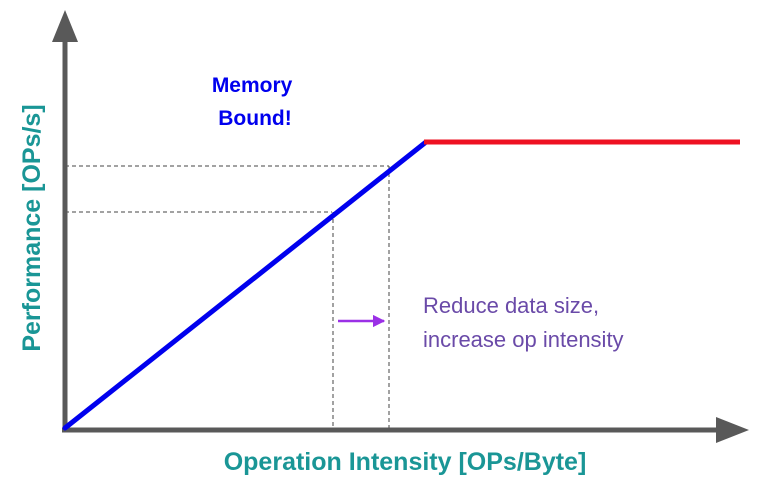 The width and height of the screenshot is (757, 491). What do you see at coordinates (523, 339) in the screenshot?
I see `annotation-line2: increase op intensity` at bounding box center [523, 339].